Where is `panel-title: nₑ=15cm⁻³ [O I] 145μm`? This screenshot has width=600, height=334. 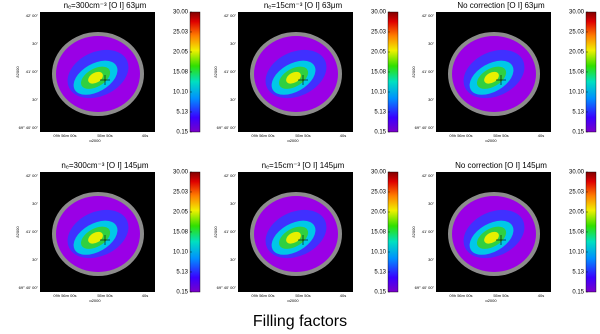
panel-title: nₑ=15cm⁻³ [O I] 145μm is located at coordinates (303, 165).